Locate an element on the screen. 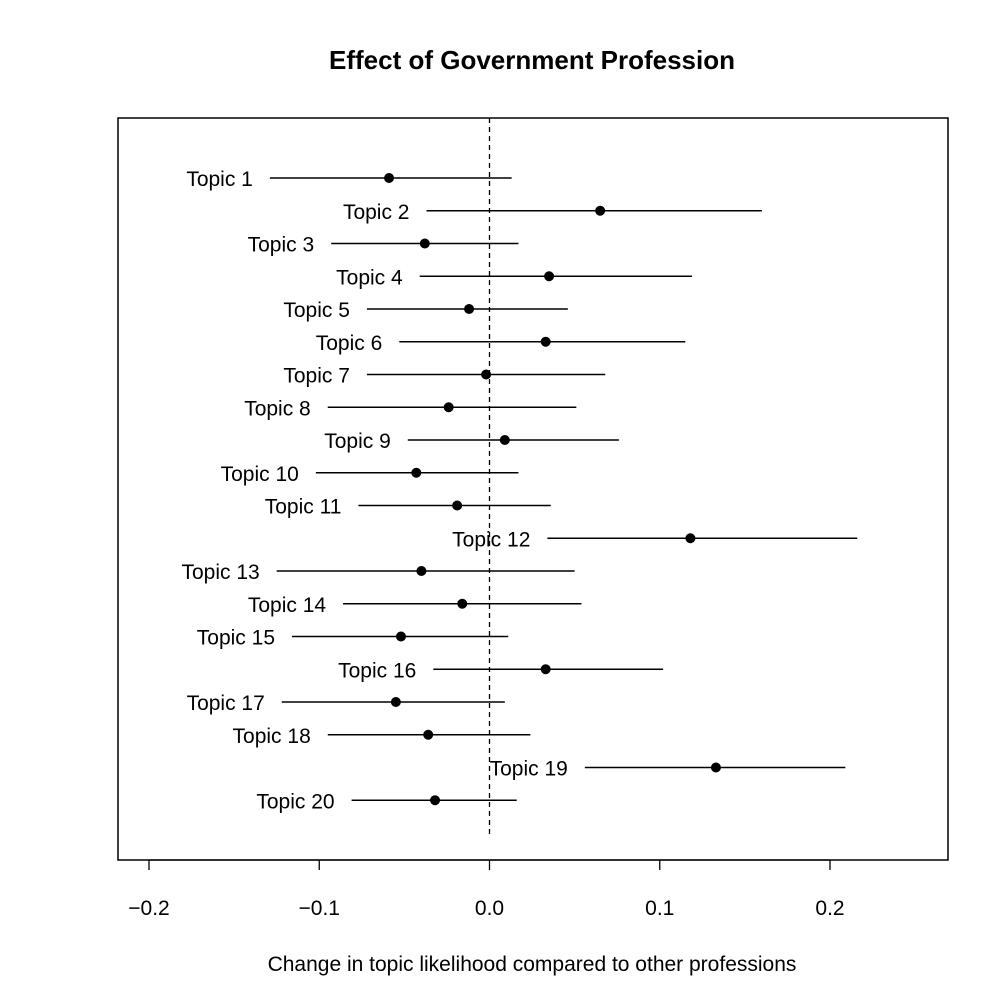 Image resolution: width=1008 pixels, height=1008 pixels. topic-label: Topic 10 is located at coordinates (260, 474).